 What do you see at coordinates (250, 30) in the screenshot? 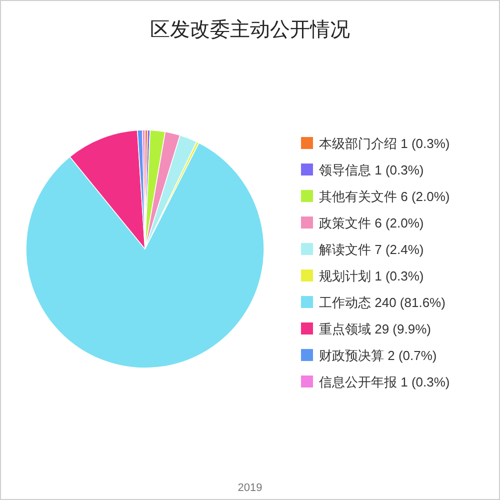
I see `title: 区发改委主动公开情况` at bounding box center [250, 30].